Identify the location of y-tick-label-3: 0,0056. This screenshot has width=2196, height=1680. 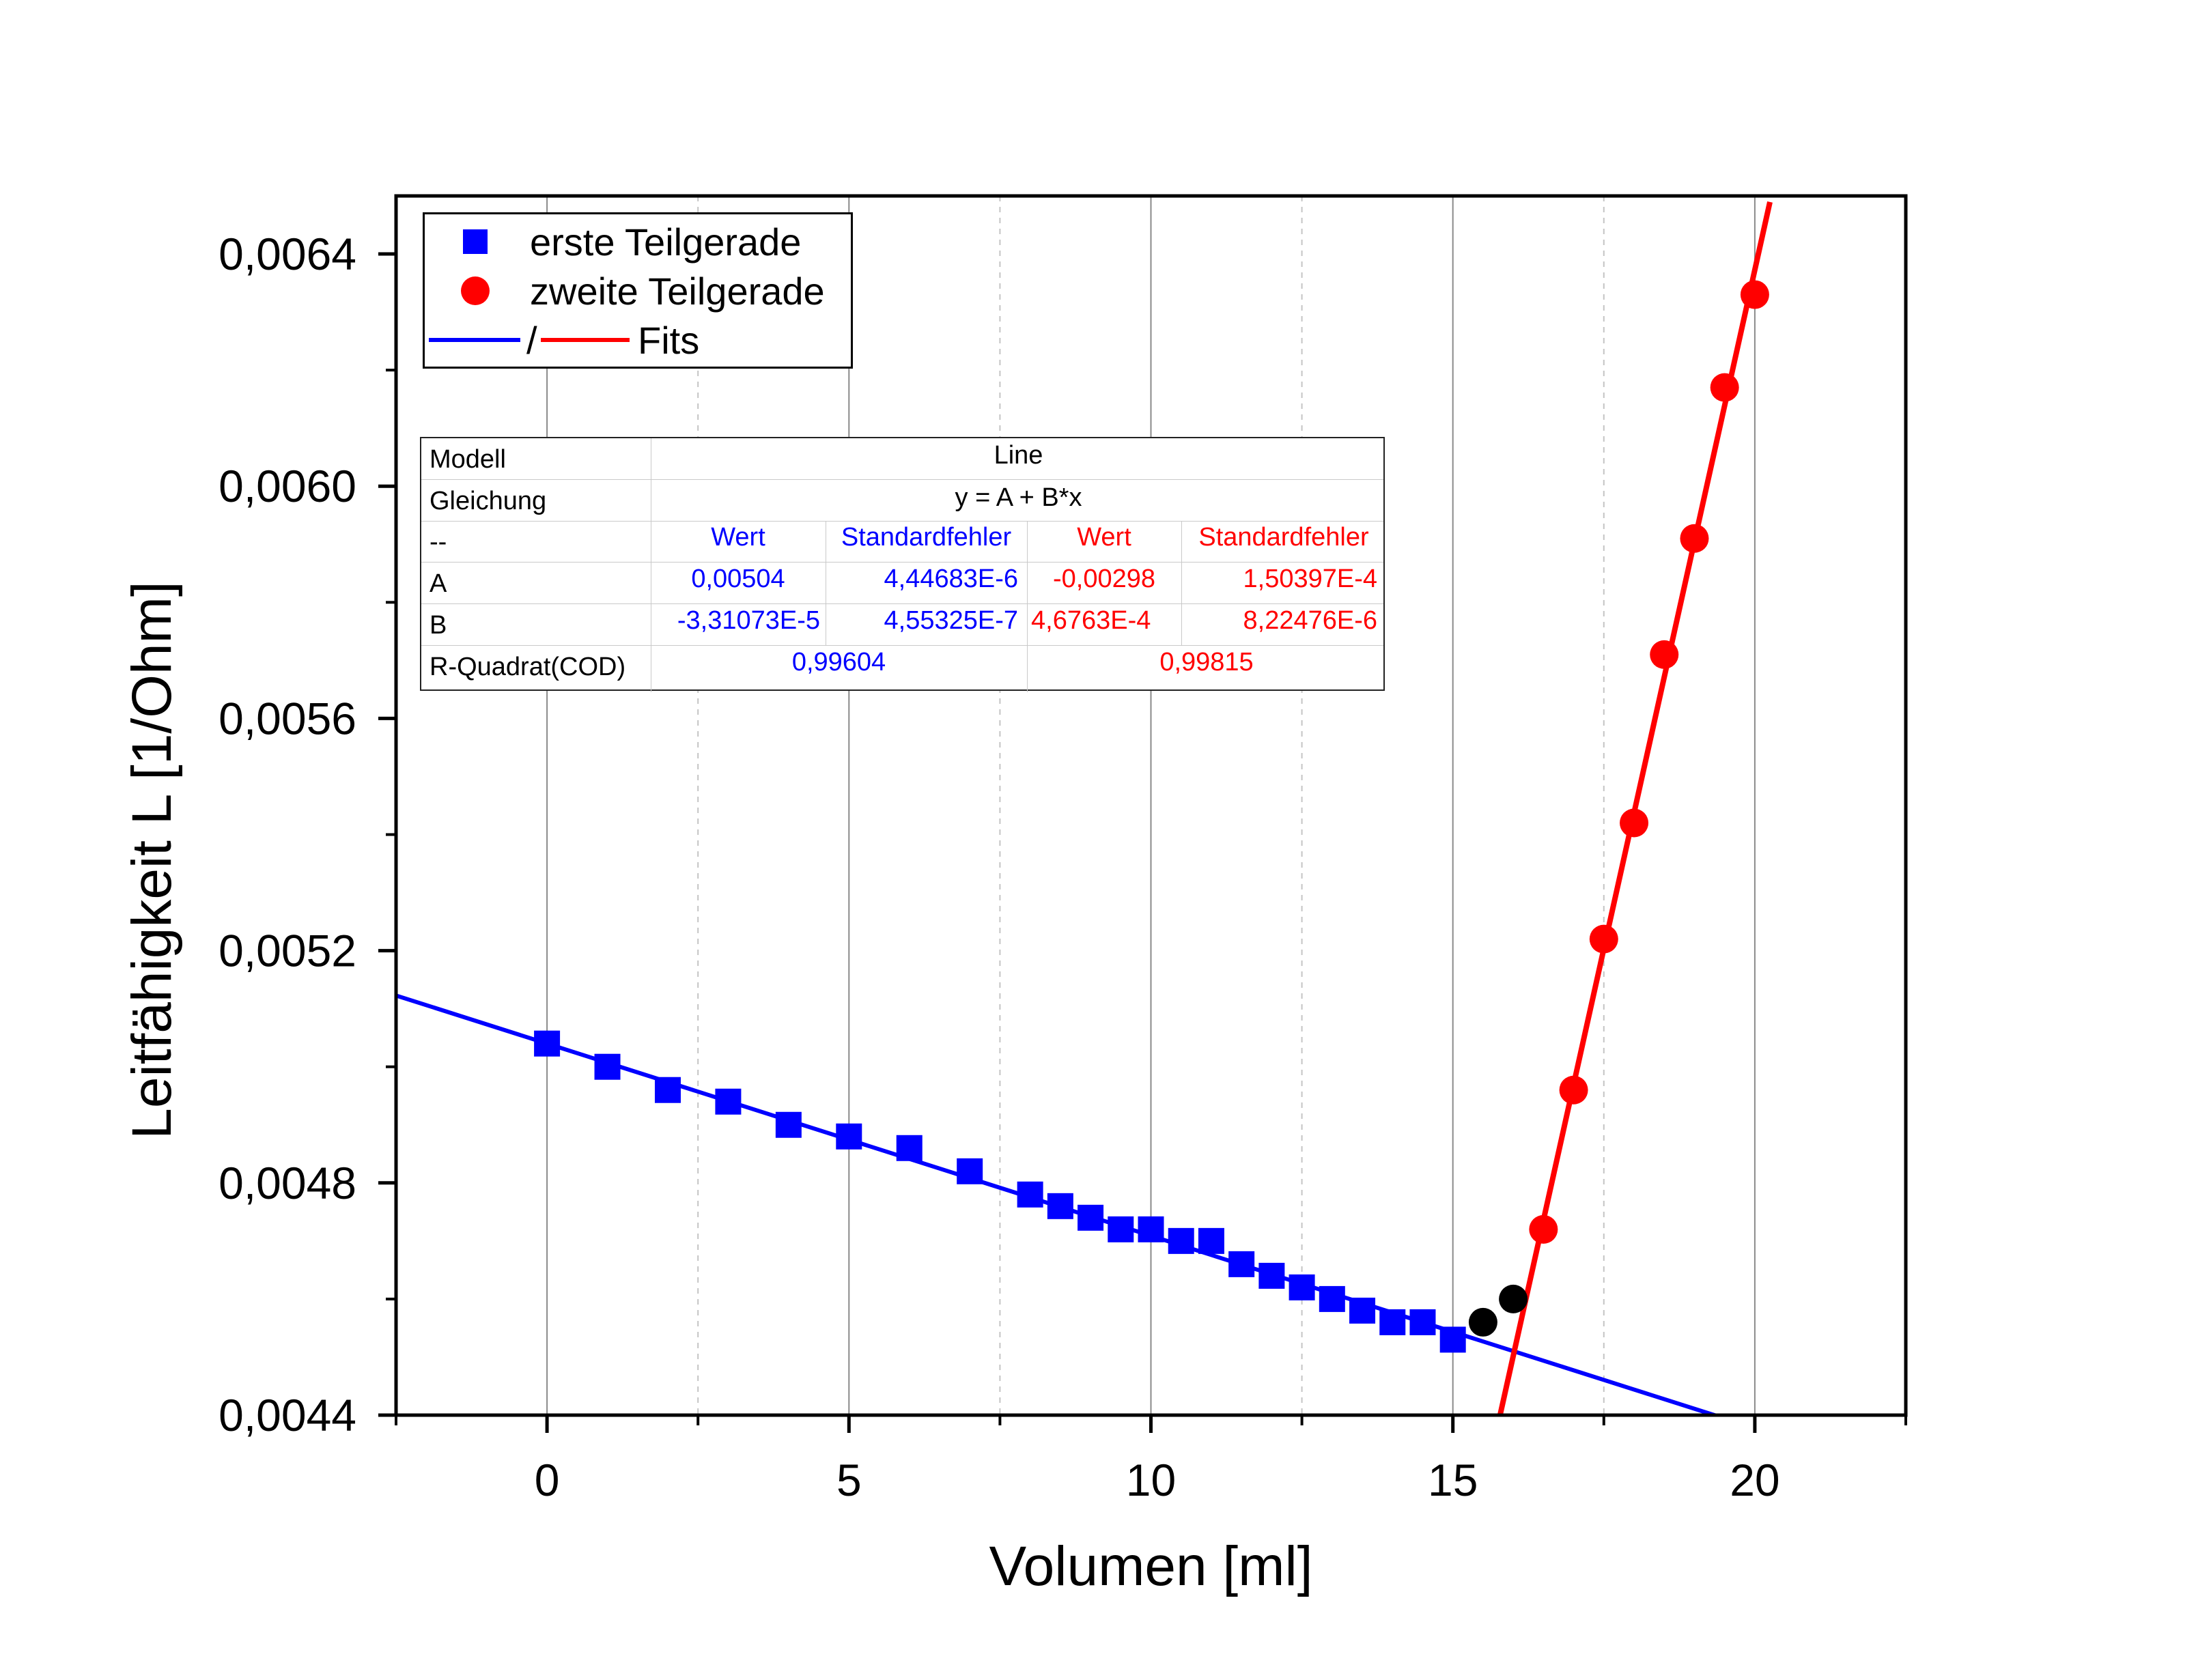
(287, 718).